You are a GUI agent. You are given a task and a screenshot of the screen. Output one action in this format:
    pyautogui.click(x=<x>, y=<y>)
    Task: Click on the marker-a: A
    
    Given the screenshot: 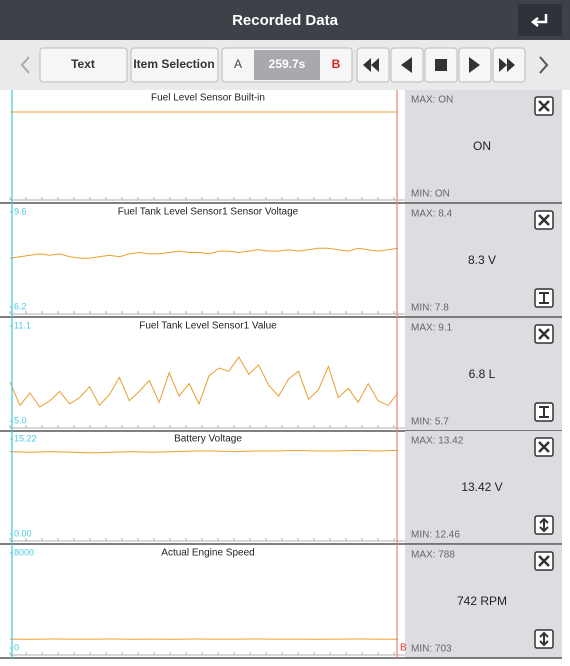 What is the action you would take?
    pyautogui.click(x=238, y=64)
    